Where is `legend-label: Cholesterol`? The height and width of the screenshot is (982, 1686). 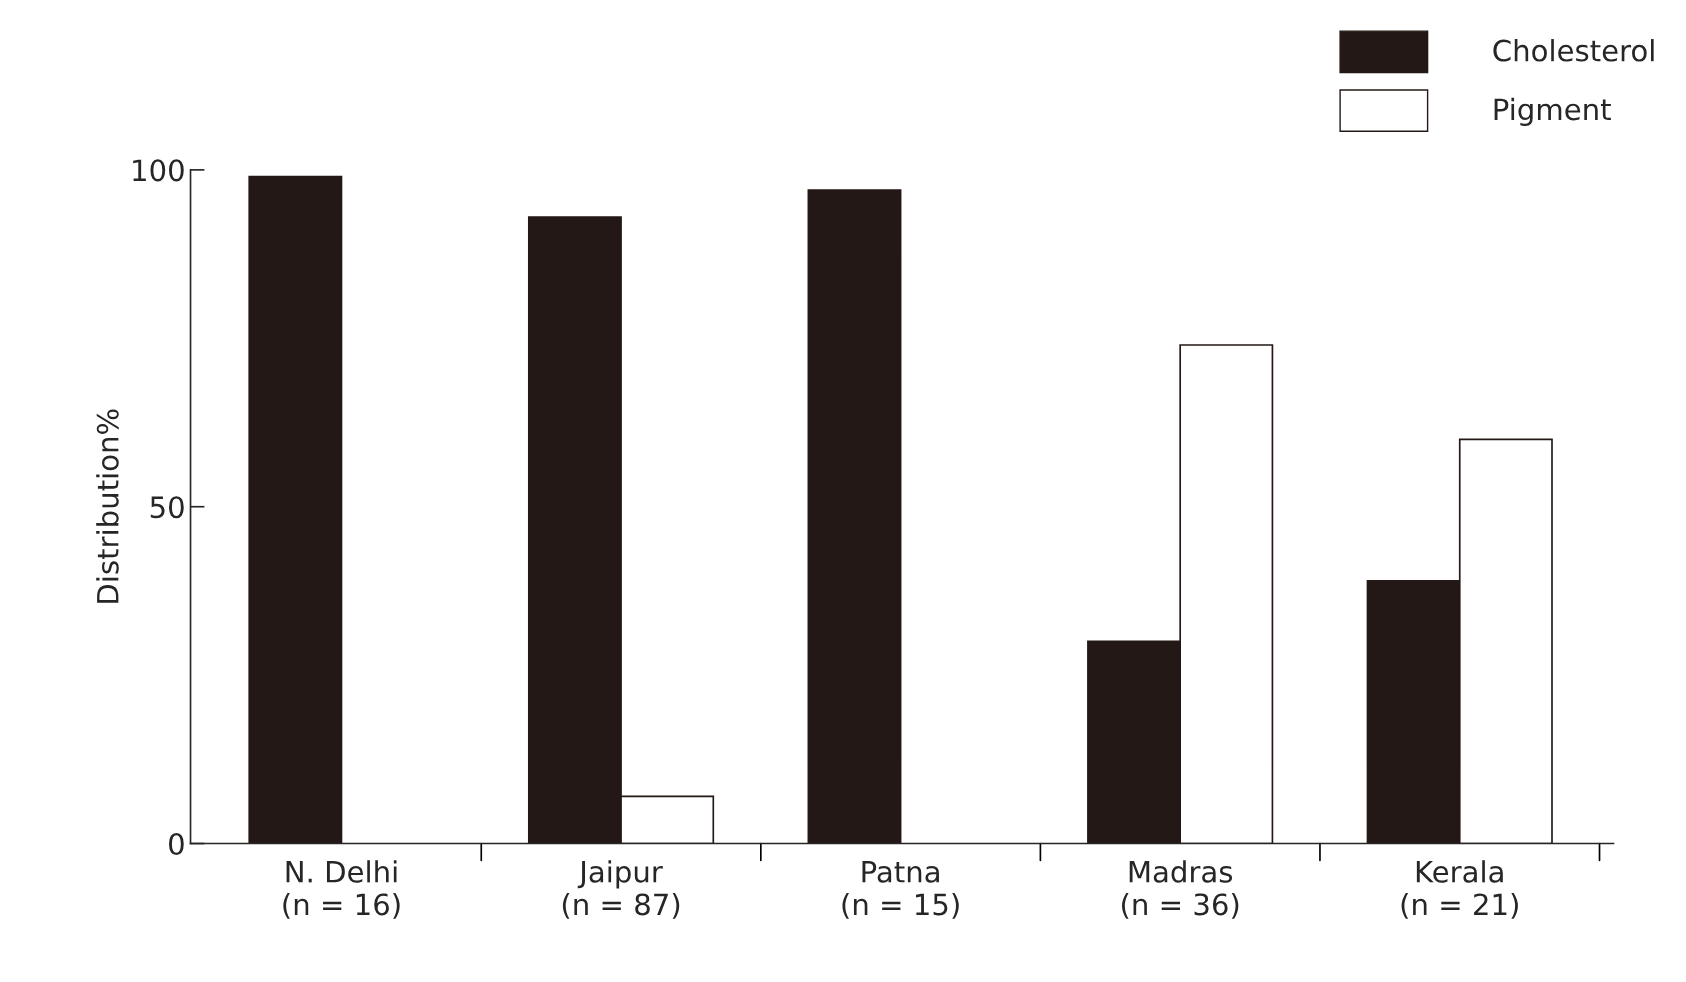 legend-label: Cholesterol is located at coordinates (1573, 50).